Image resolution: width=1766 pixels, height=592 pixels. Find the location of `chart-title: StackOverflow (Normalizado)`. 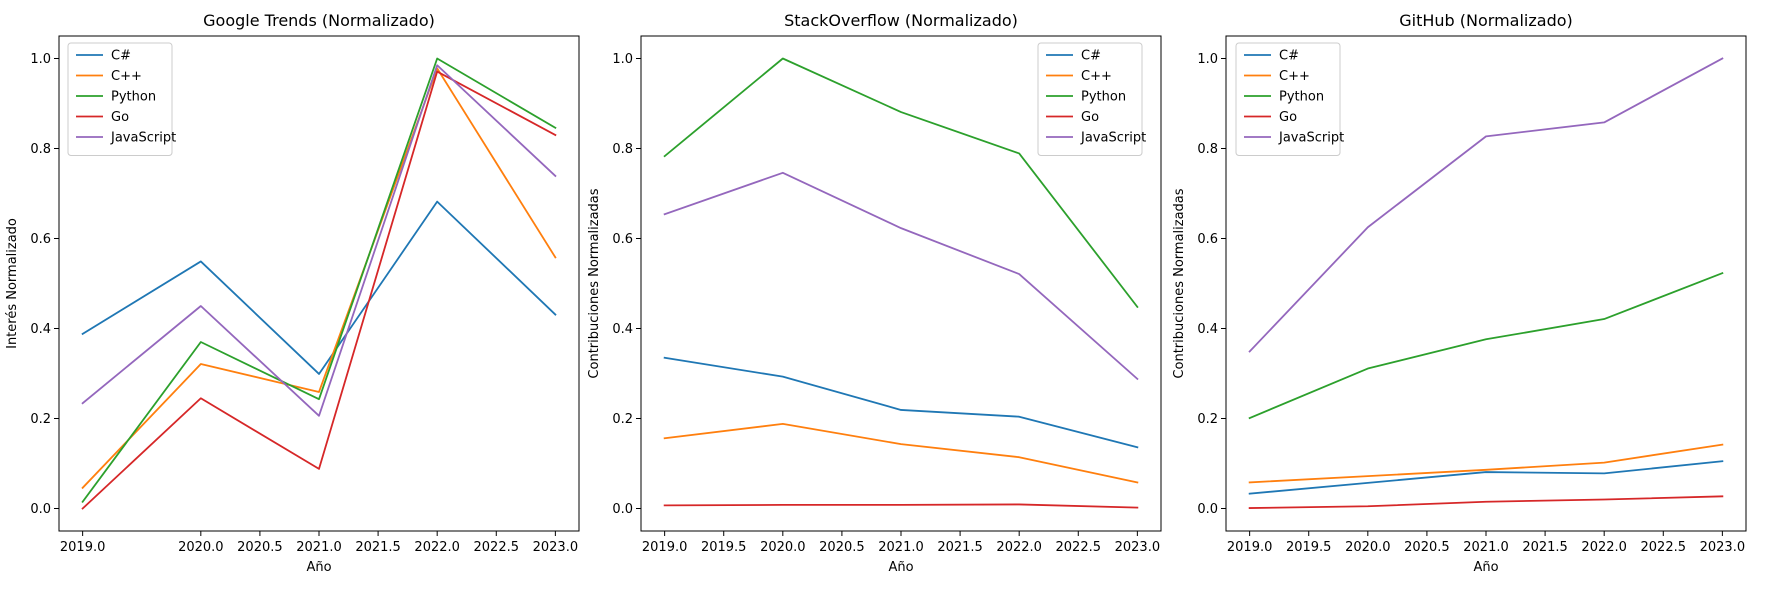

chart-title: StackOverflow (Normalizado) is located at coordinates (901, 20).